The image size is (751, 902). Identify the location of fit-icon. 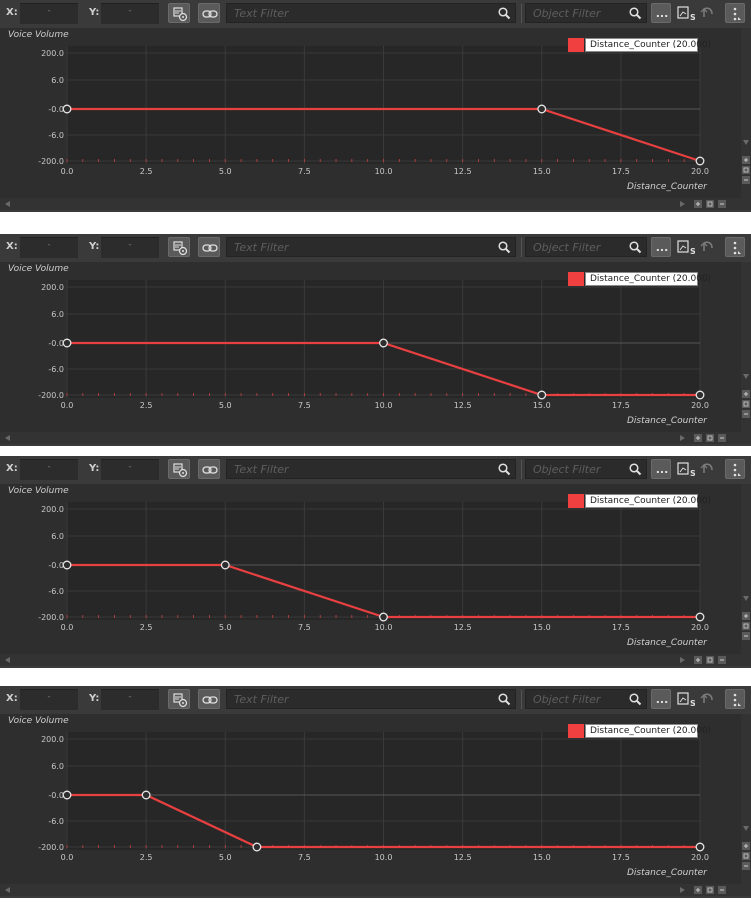
(746, 404).